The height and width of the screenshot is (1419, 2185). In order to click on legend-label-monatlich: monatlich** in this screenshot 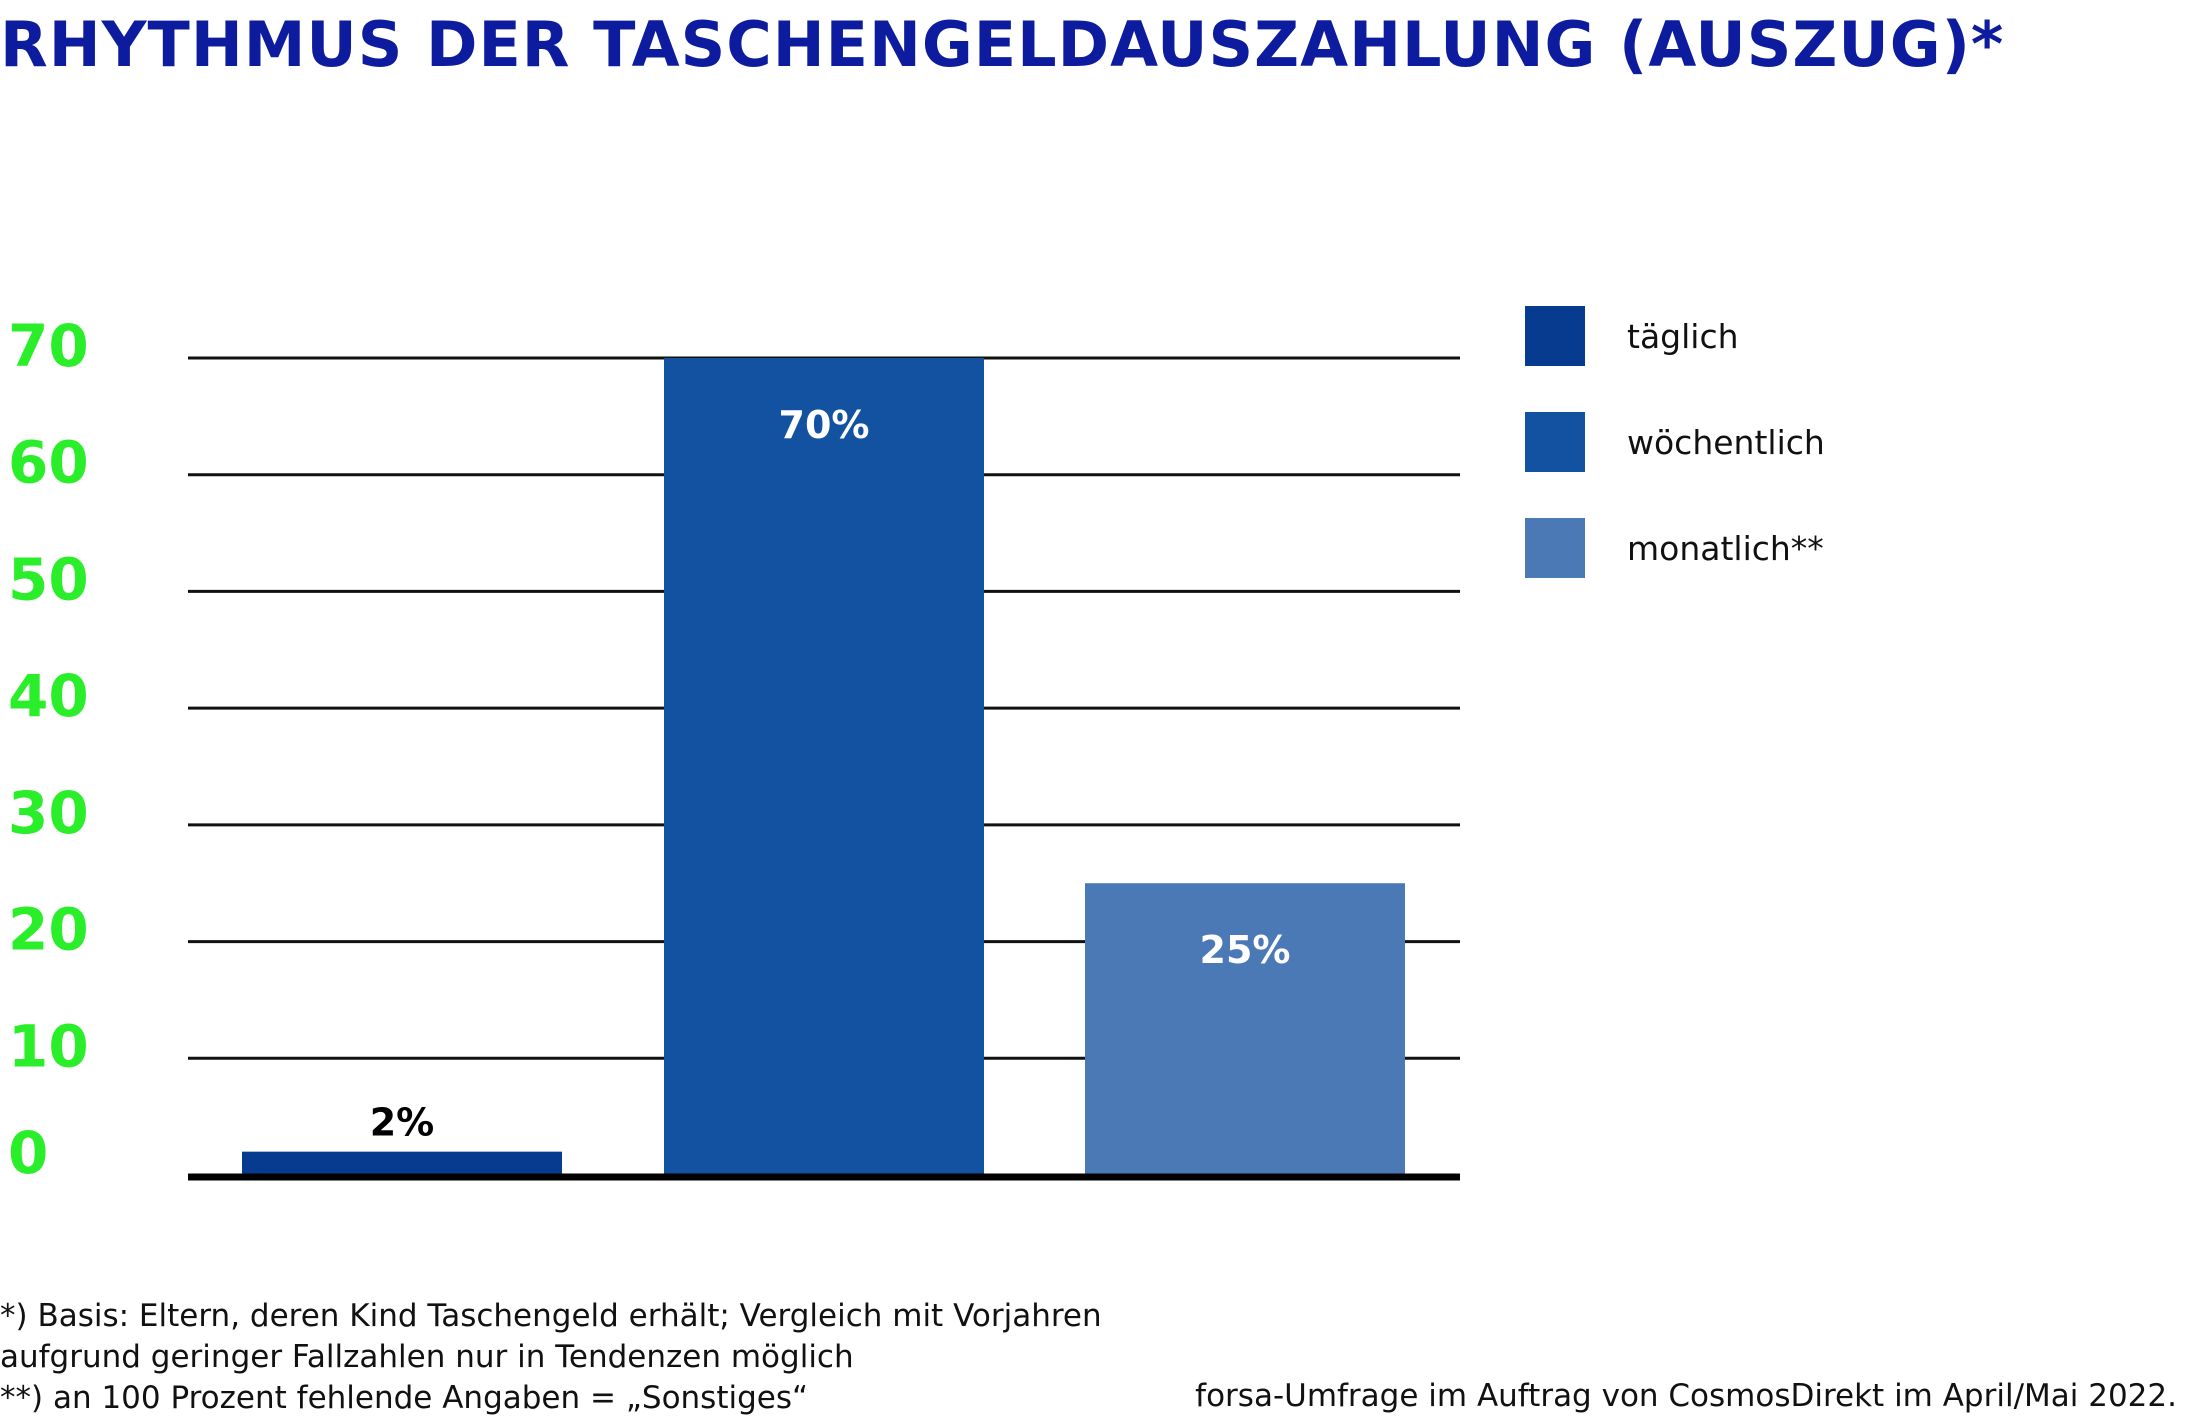, I will do `click(1725, 548)`.